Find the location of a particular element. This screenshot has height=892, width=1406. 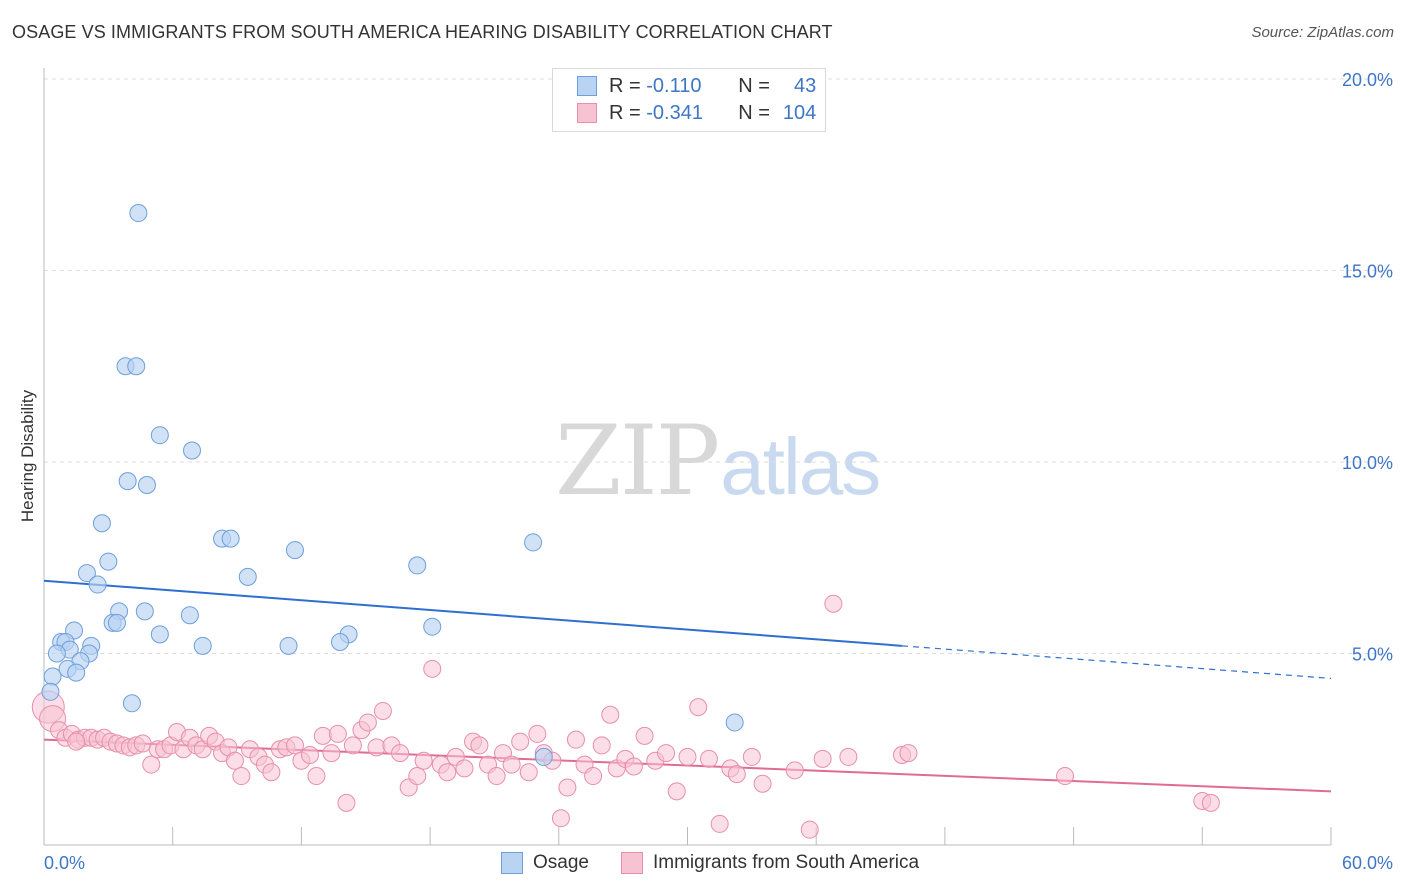

series-legend: Osage Immigrants from South America is located at coordinates (703, 865).